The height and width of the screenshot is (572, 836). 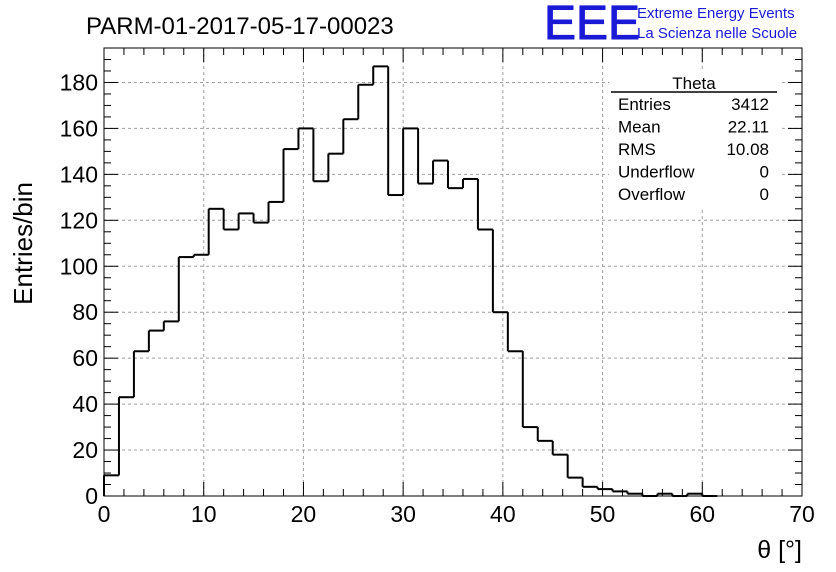 I want to click on x-tick-label: 40, so click(x=503, y=514).